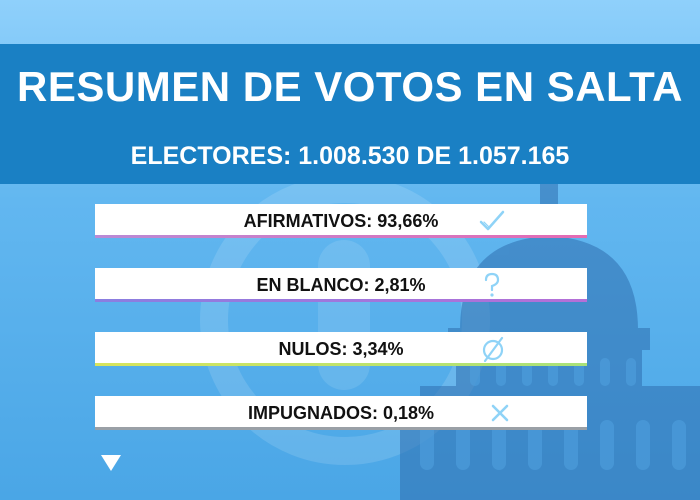 The image size is (700, 500). I want to click on background-bar-decoration, so click(344, 315).